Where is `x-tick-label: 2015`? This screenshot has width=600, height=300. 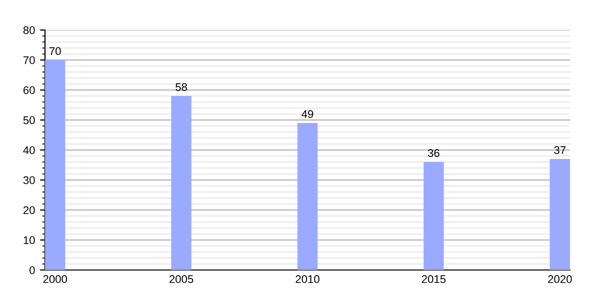
x-tick-label: 2015 is located at coordinates (434, 279).